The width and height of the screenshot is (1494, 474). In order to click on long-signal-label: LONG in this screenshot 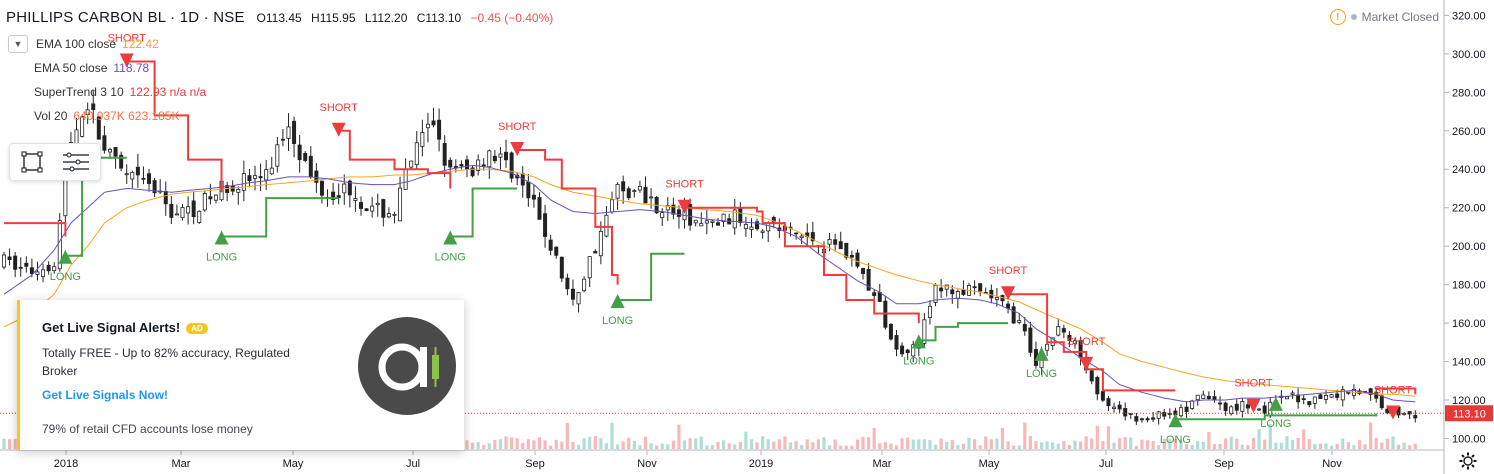, I will do `click(918, 361)`.